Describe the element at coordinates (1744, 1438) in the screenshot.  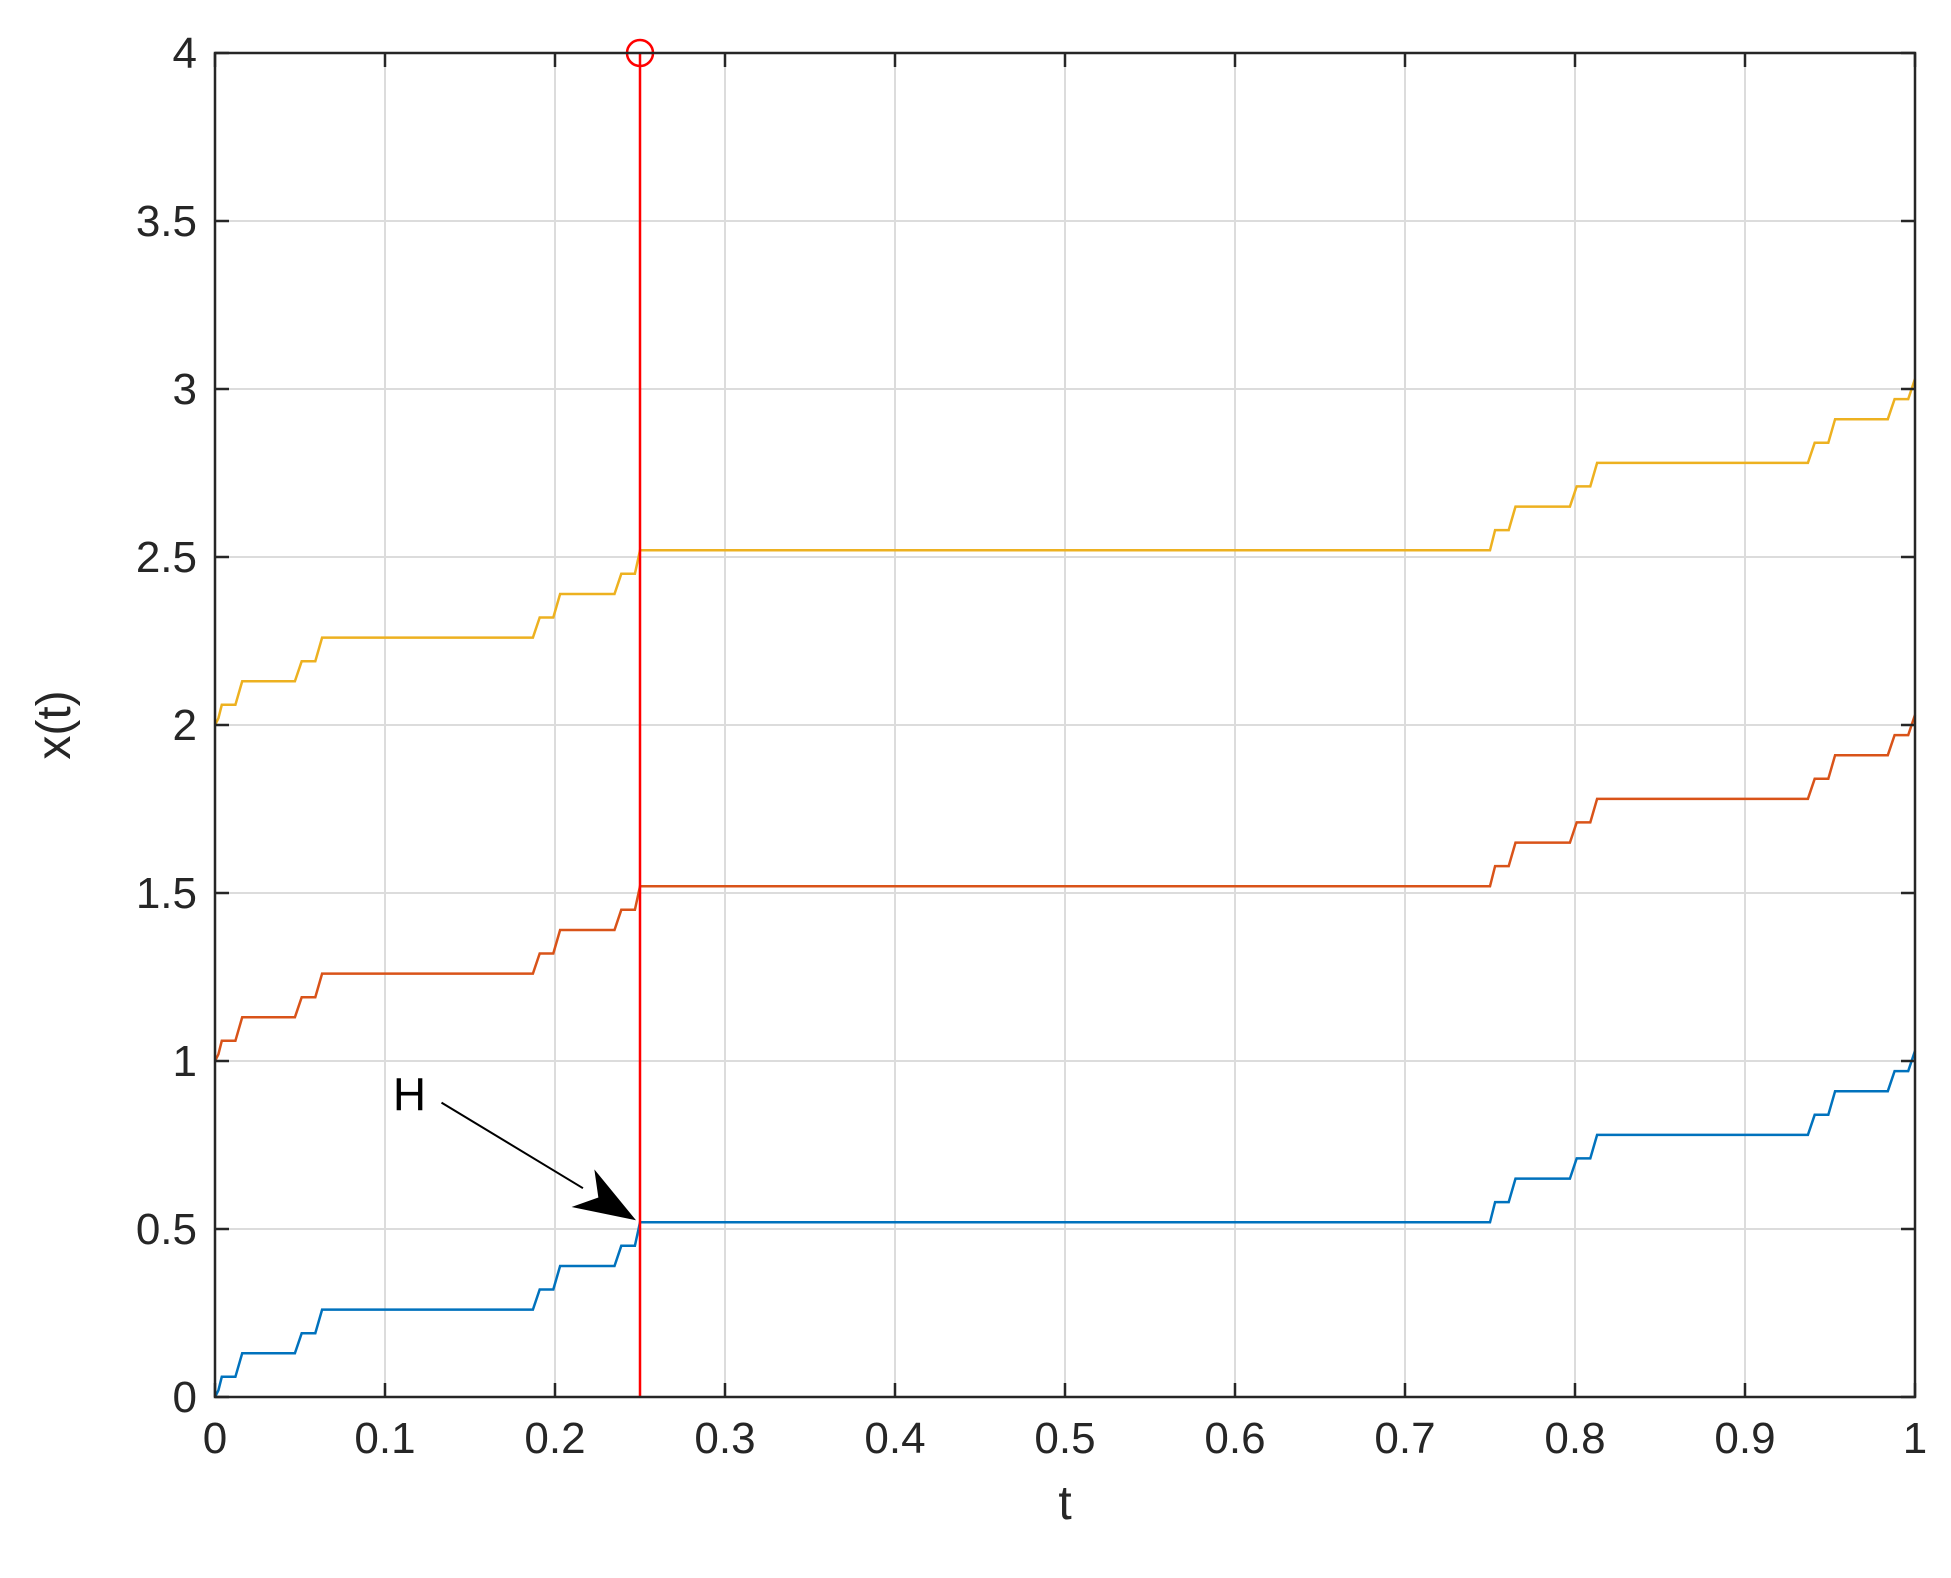
I see `x-tick-label: 0.9` at that location.